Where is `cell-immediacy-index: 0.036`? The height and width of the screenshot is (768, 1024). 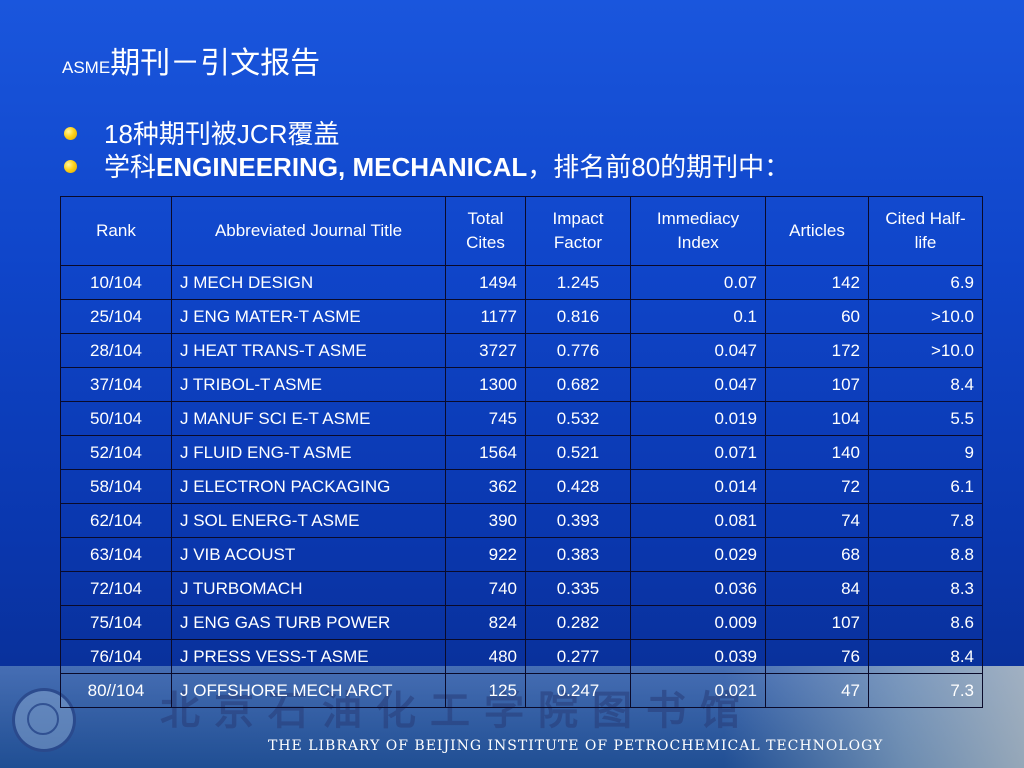 cell-immediacy-index: 0.036 is located at coordinates (698, 588).